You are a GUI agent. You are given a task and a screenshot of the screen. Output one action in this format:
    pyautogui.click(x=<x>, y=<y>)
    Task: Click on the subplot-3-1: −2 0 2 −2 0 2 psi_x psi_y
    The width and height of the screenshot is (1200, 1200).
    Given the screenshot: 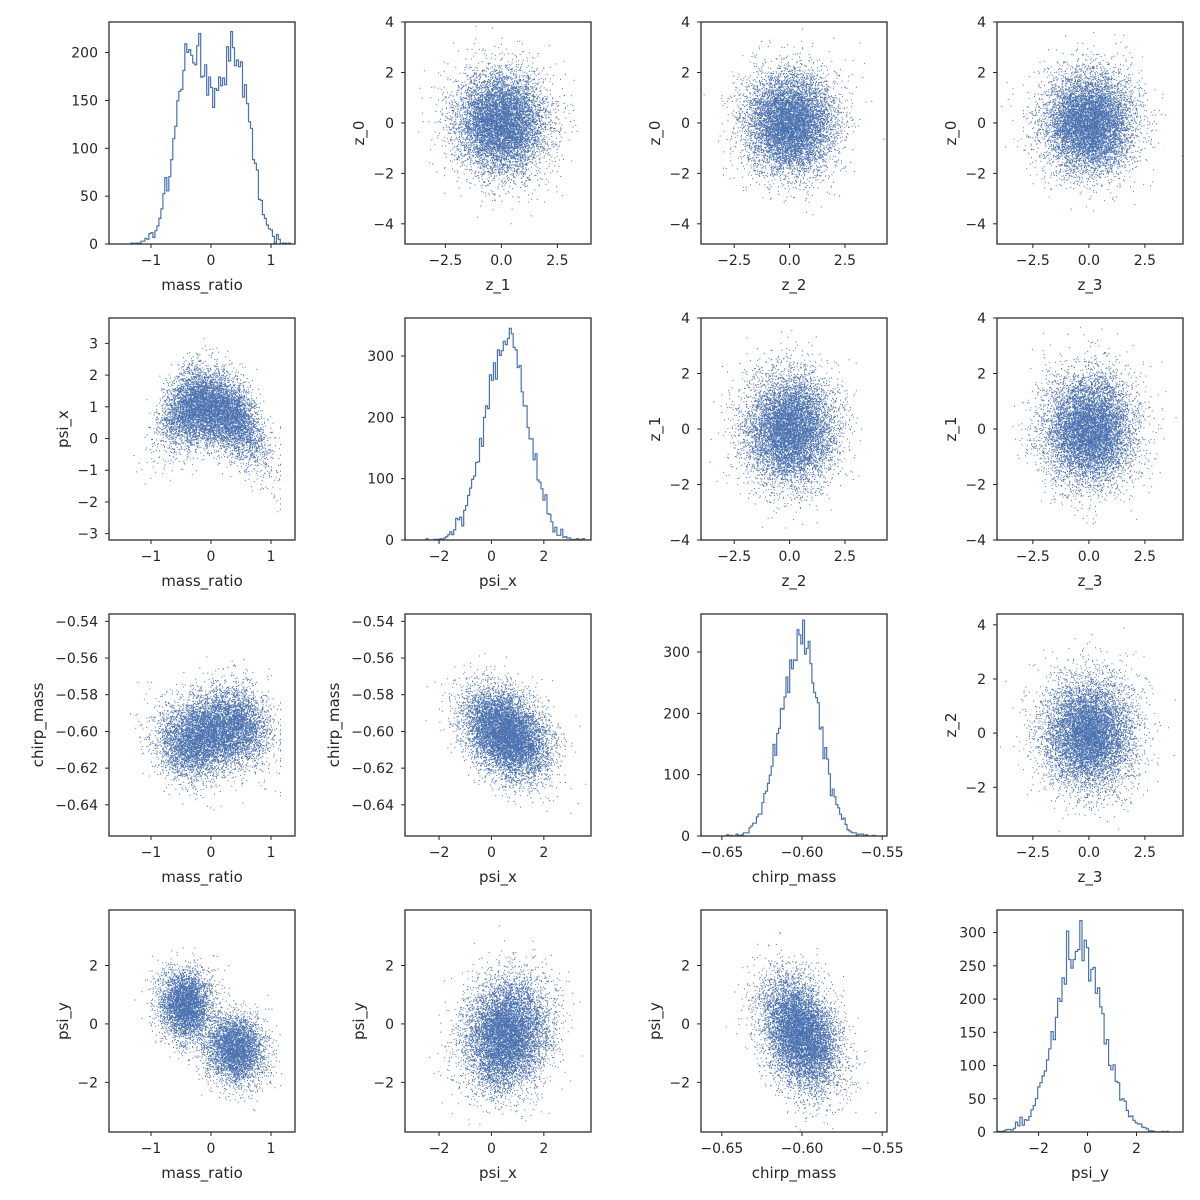 What is the action you would take?
    pyautogui.click(x=471, y=1046)
    